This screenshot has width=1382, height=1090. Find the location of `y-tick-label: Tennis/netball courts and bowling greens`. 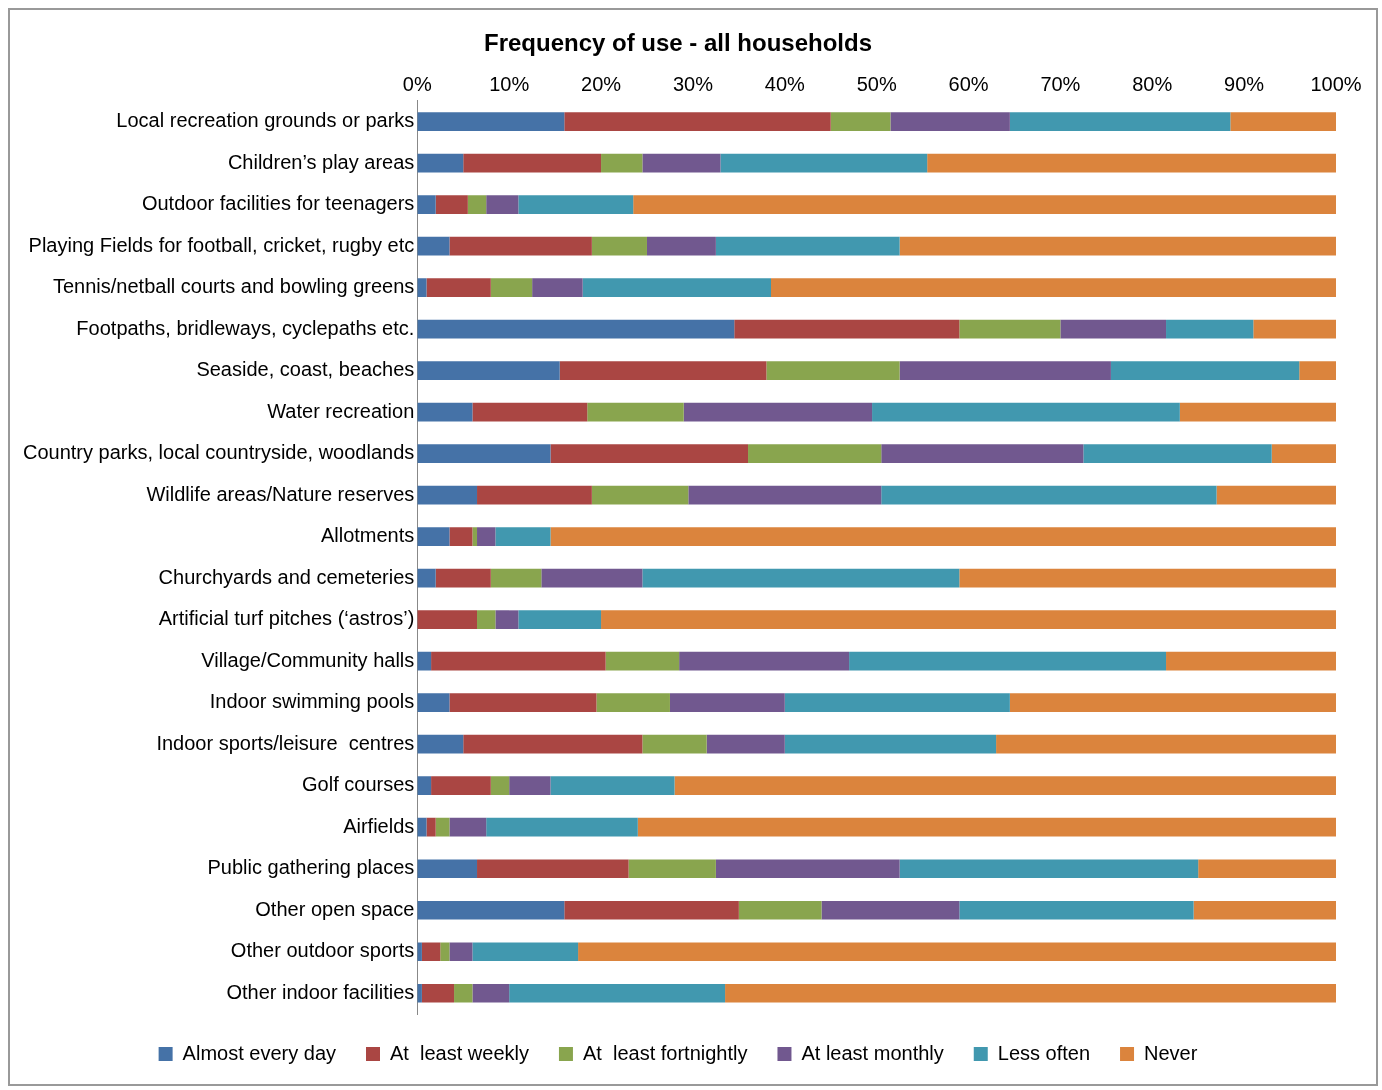

y-tick-label: Tennis/netball courts and bowling greens is located at coordinates (233, 286).